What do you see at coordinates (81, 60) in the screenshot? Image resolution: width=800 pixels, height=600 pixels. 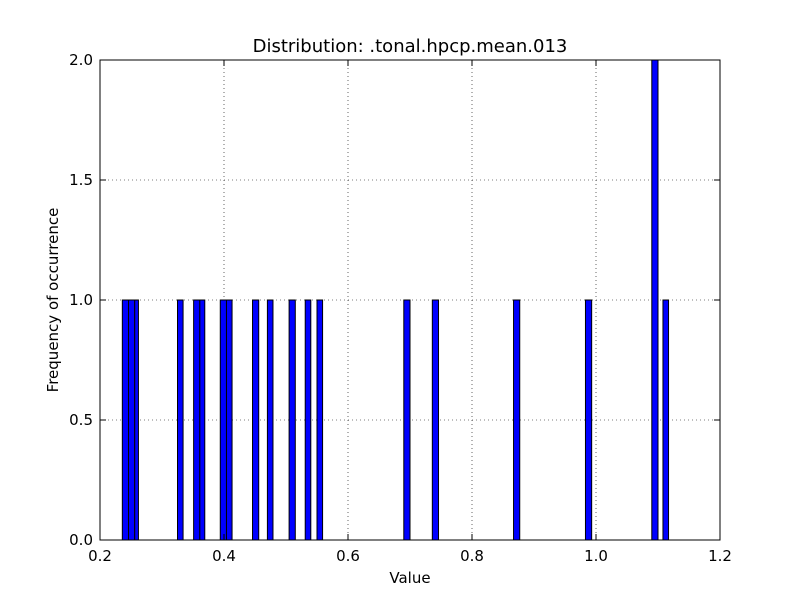 I see `y-tick-label: 2.0` at bounding box center [81, 60].